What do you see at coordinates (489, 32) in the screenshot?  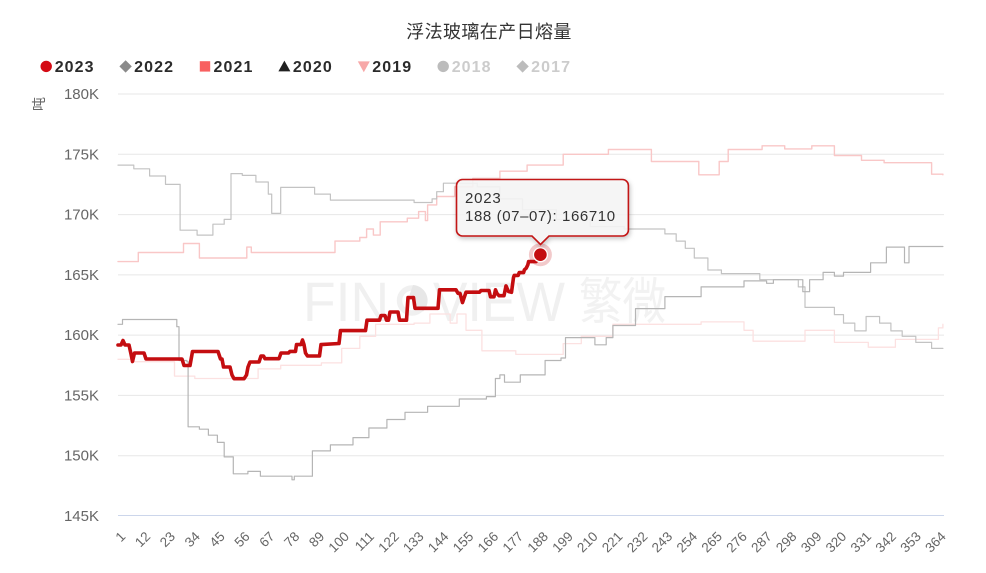 I see `svg-text: 浮法玻璃在产日熔量` at bounding box center [489, 32].